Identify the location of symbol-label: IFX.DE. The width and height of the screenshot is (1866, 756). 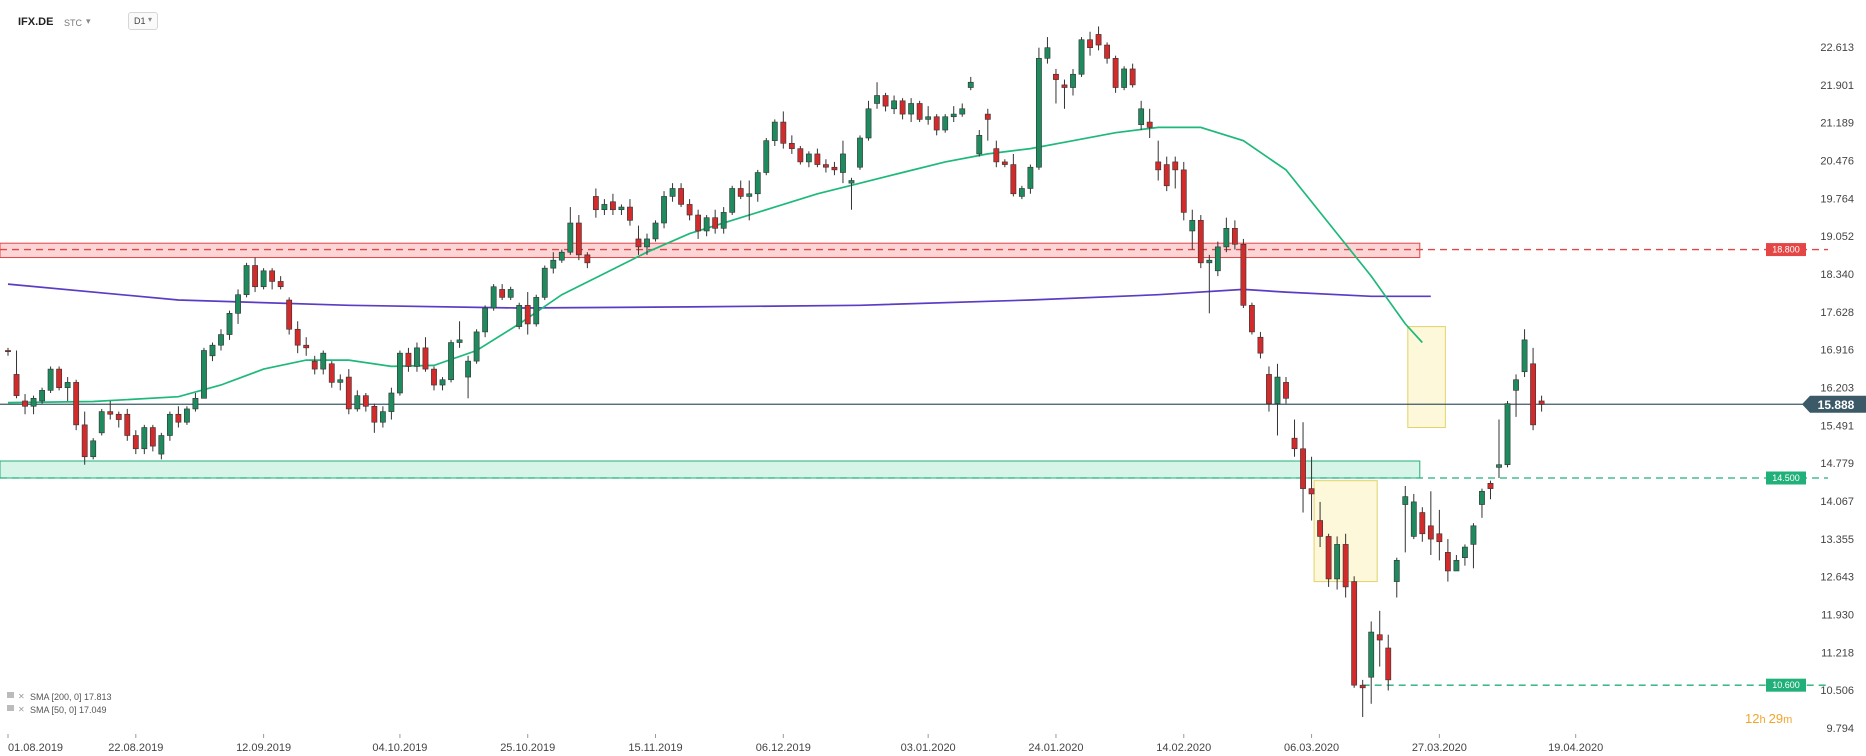
(36, 22).